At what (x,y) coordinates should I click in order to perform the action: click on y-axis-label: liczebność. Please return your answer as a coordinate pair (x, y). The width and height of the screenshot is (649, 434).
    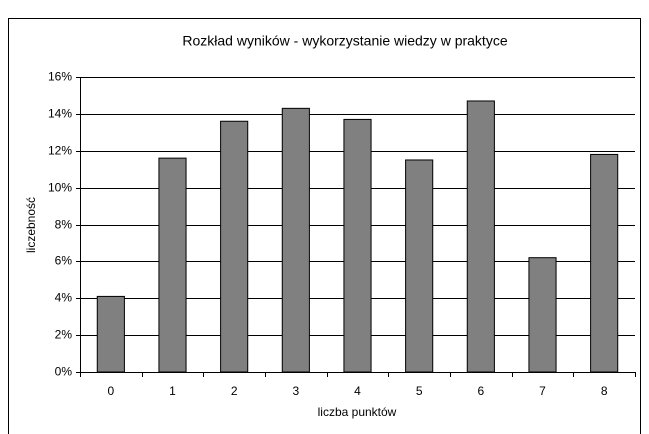
    Looking at the image, I should click on (31, 225).